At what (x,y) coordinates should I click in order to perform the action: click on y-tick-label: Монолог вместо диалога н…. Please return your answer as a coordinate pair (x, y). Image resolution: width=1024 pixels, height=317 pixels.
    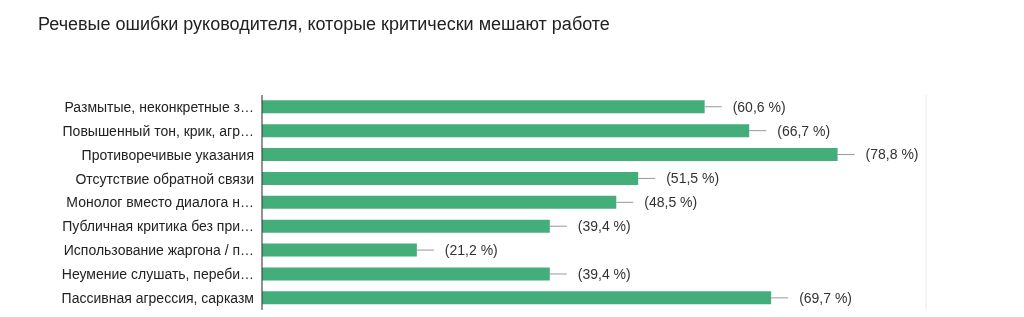
    Looking at the image, I should click on (160, 202).